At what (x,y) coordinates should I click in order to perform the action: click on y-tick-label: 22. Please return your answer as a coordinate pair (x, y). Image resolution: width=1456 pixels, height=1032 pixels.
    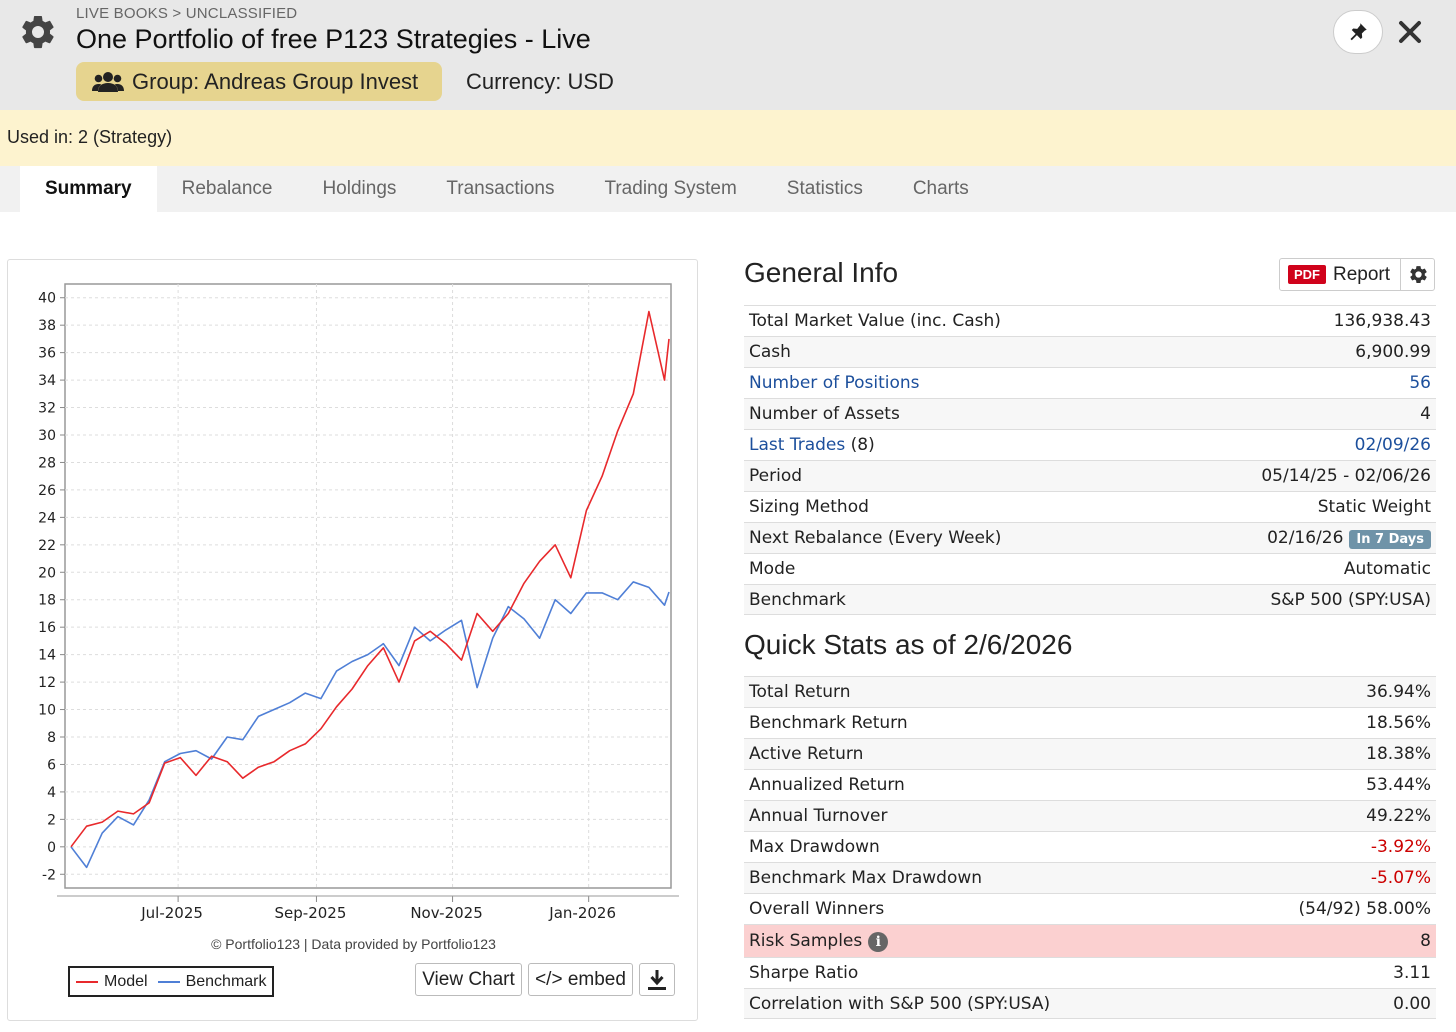
    Looking at the image, I should click on (47, 546).